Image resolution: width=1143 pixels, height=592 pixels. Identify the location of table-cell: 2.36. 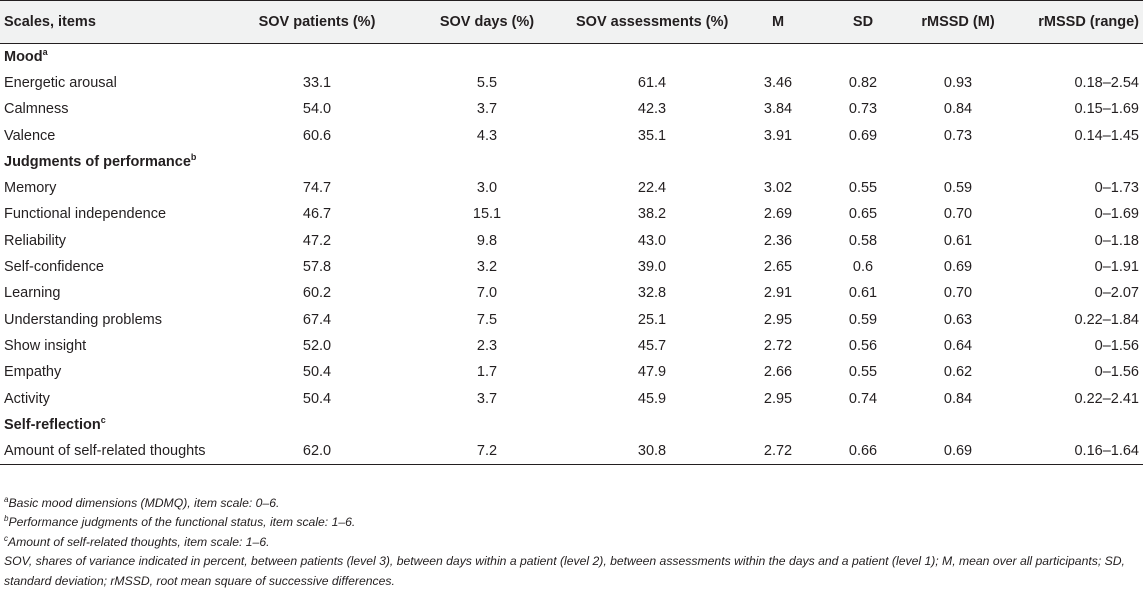
(778, 240).